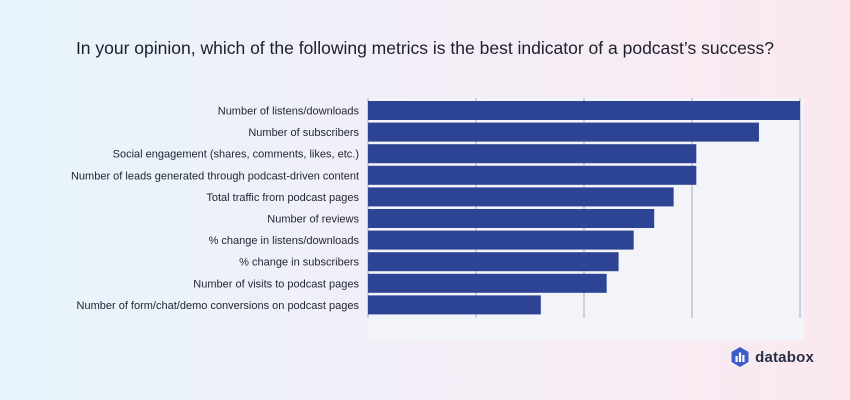  Describe the element at coordinates (784, 357) in the screenshot. I see `brand-name: databox` at that location.